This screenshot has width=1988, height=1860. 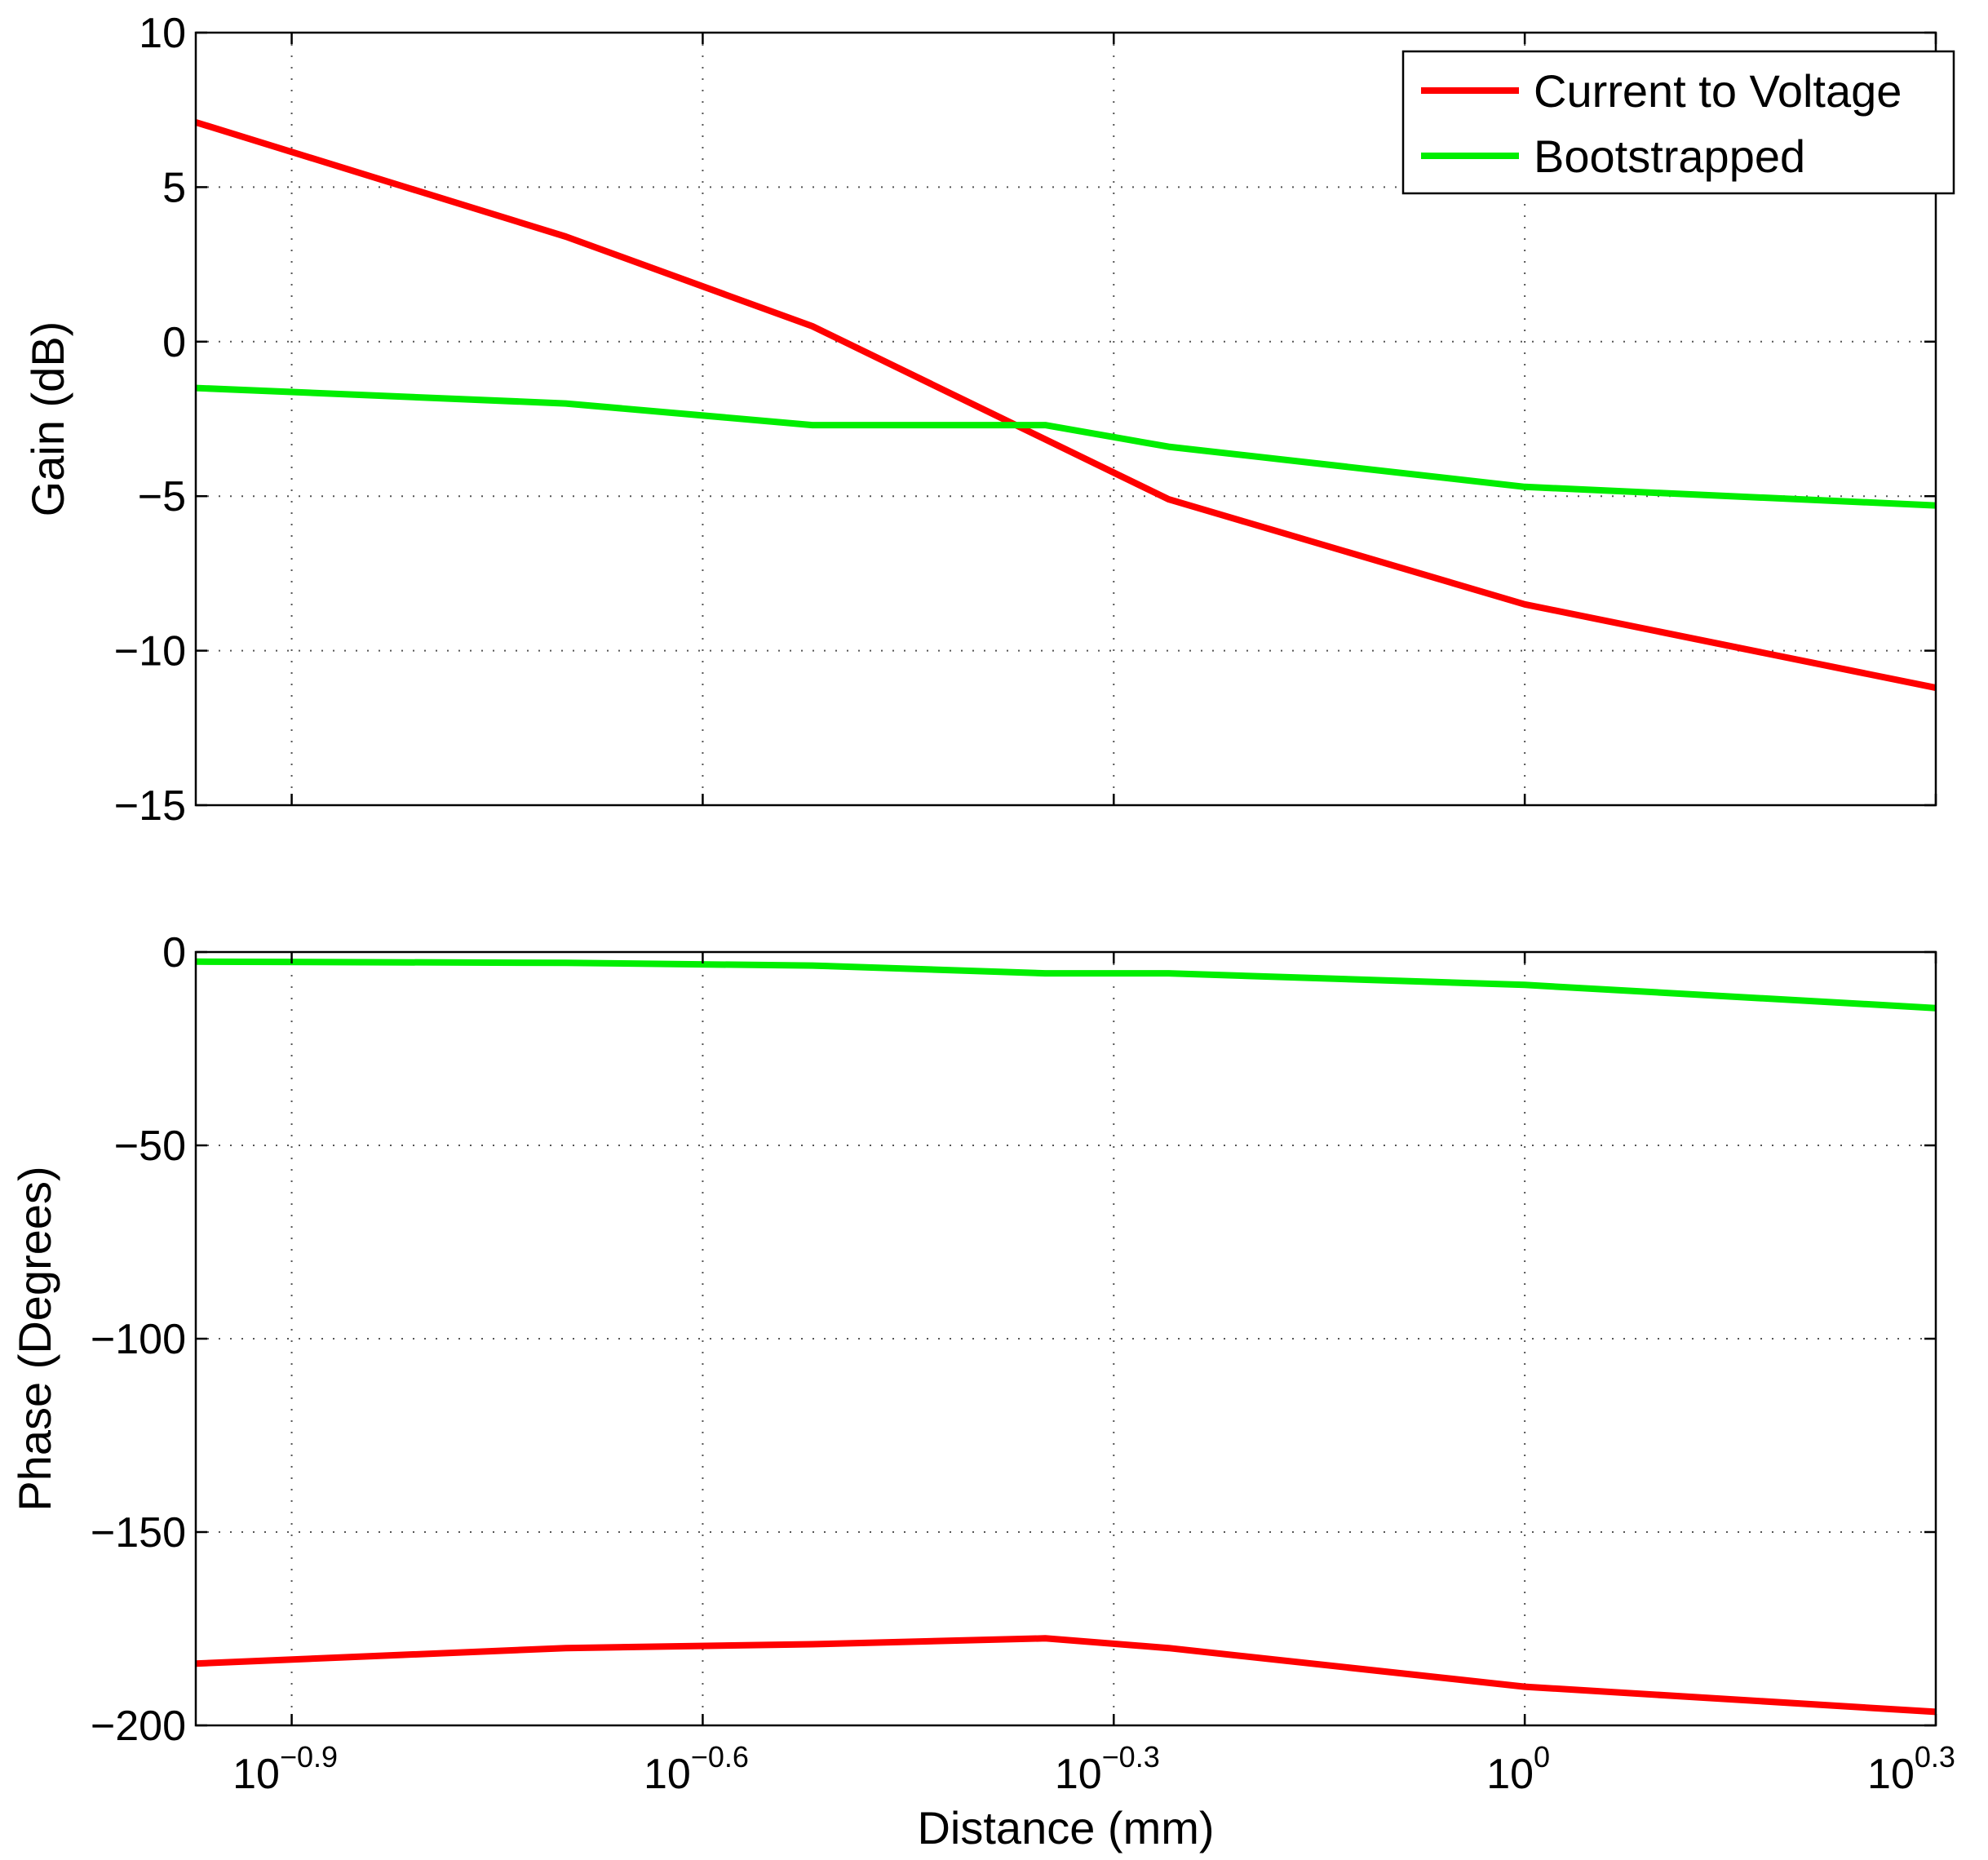 I want to click on gain-y-tick-label: −10, so click(x=150, y=651).